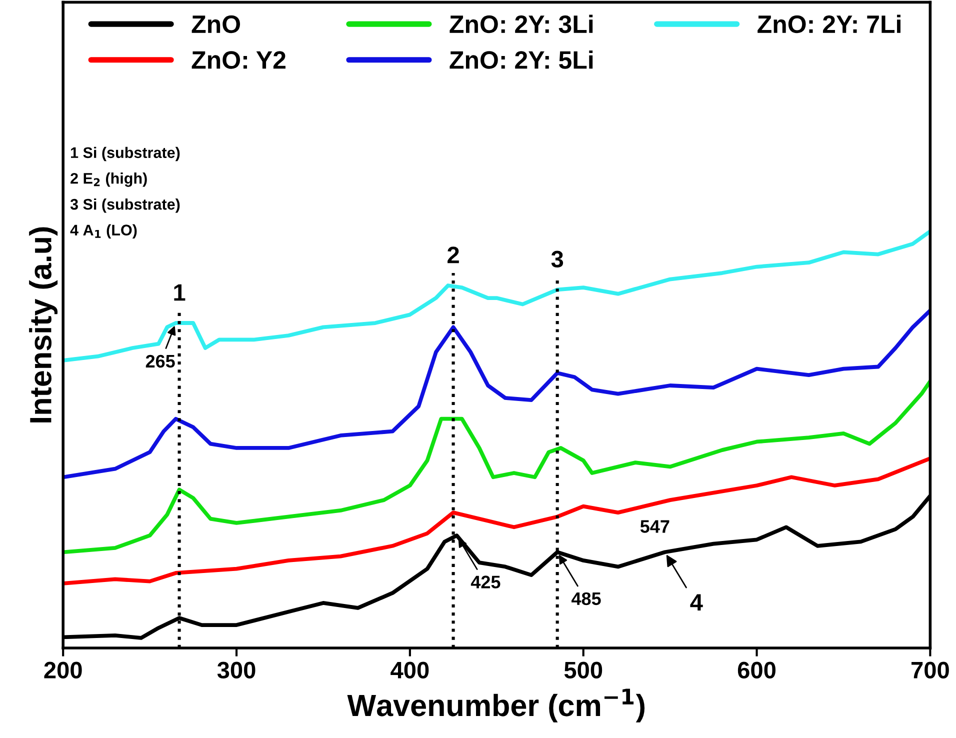  Describe the element at coordinates (43, 324) in the screenshot. I see `y-axis-title: Intensity (a.u)` at that location.